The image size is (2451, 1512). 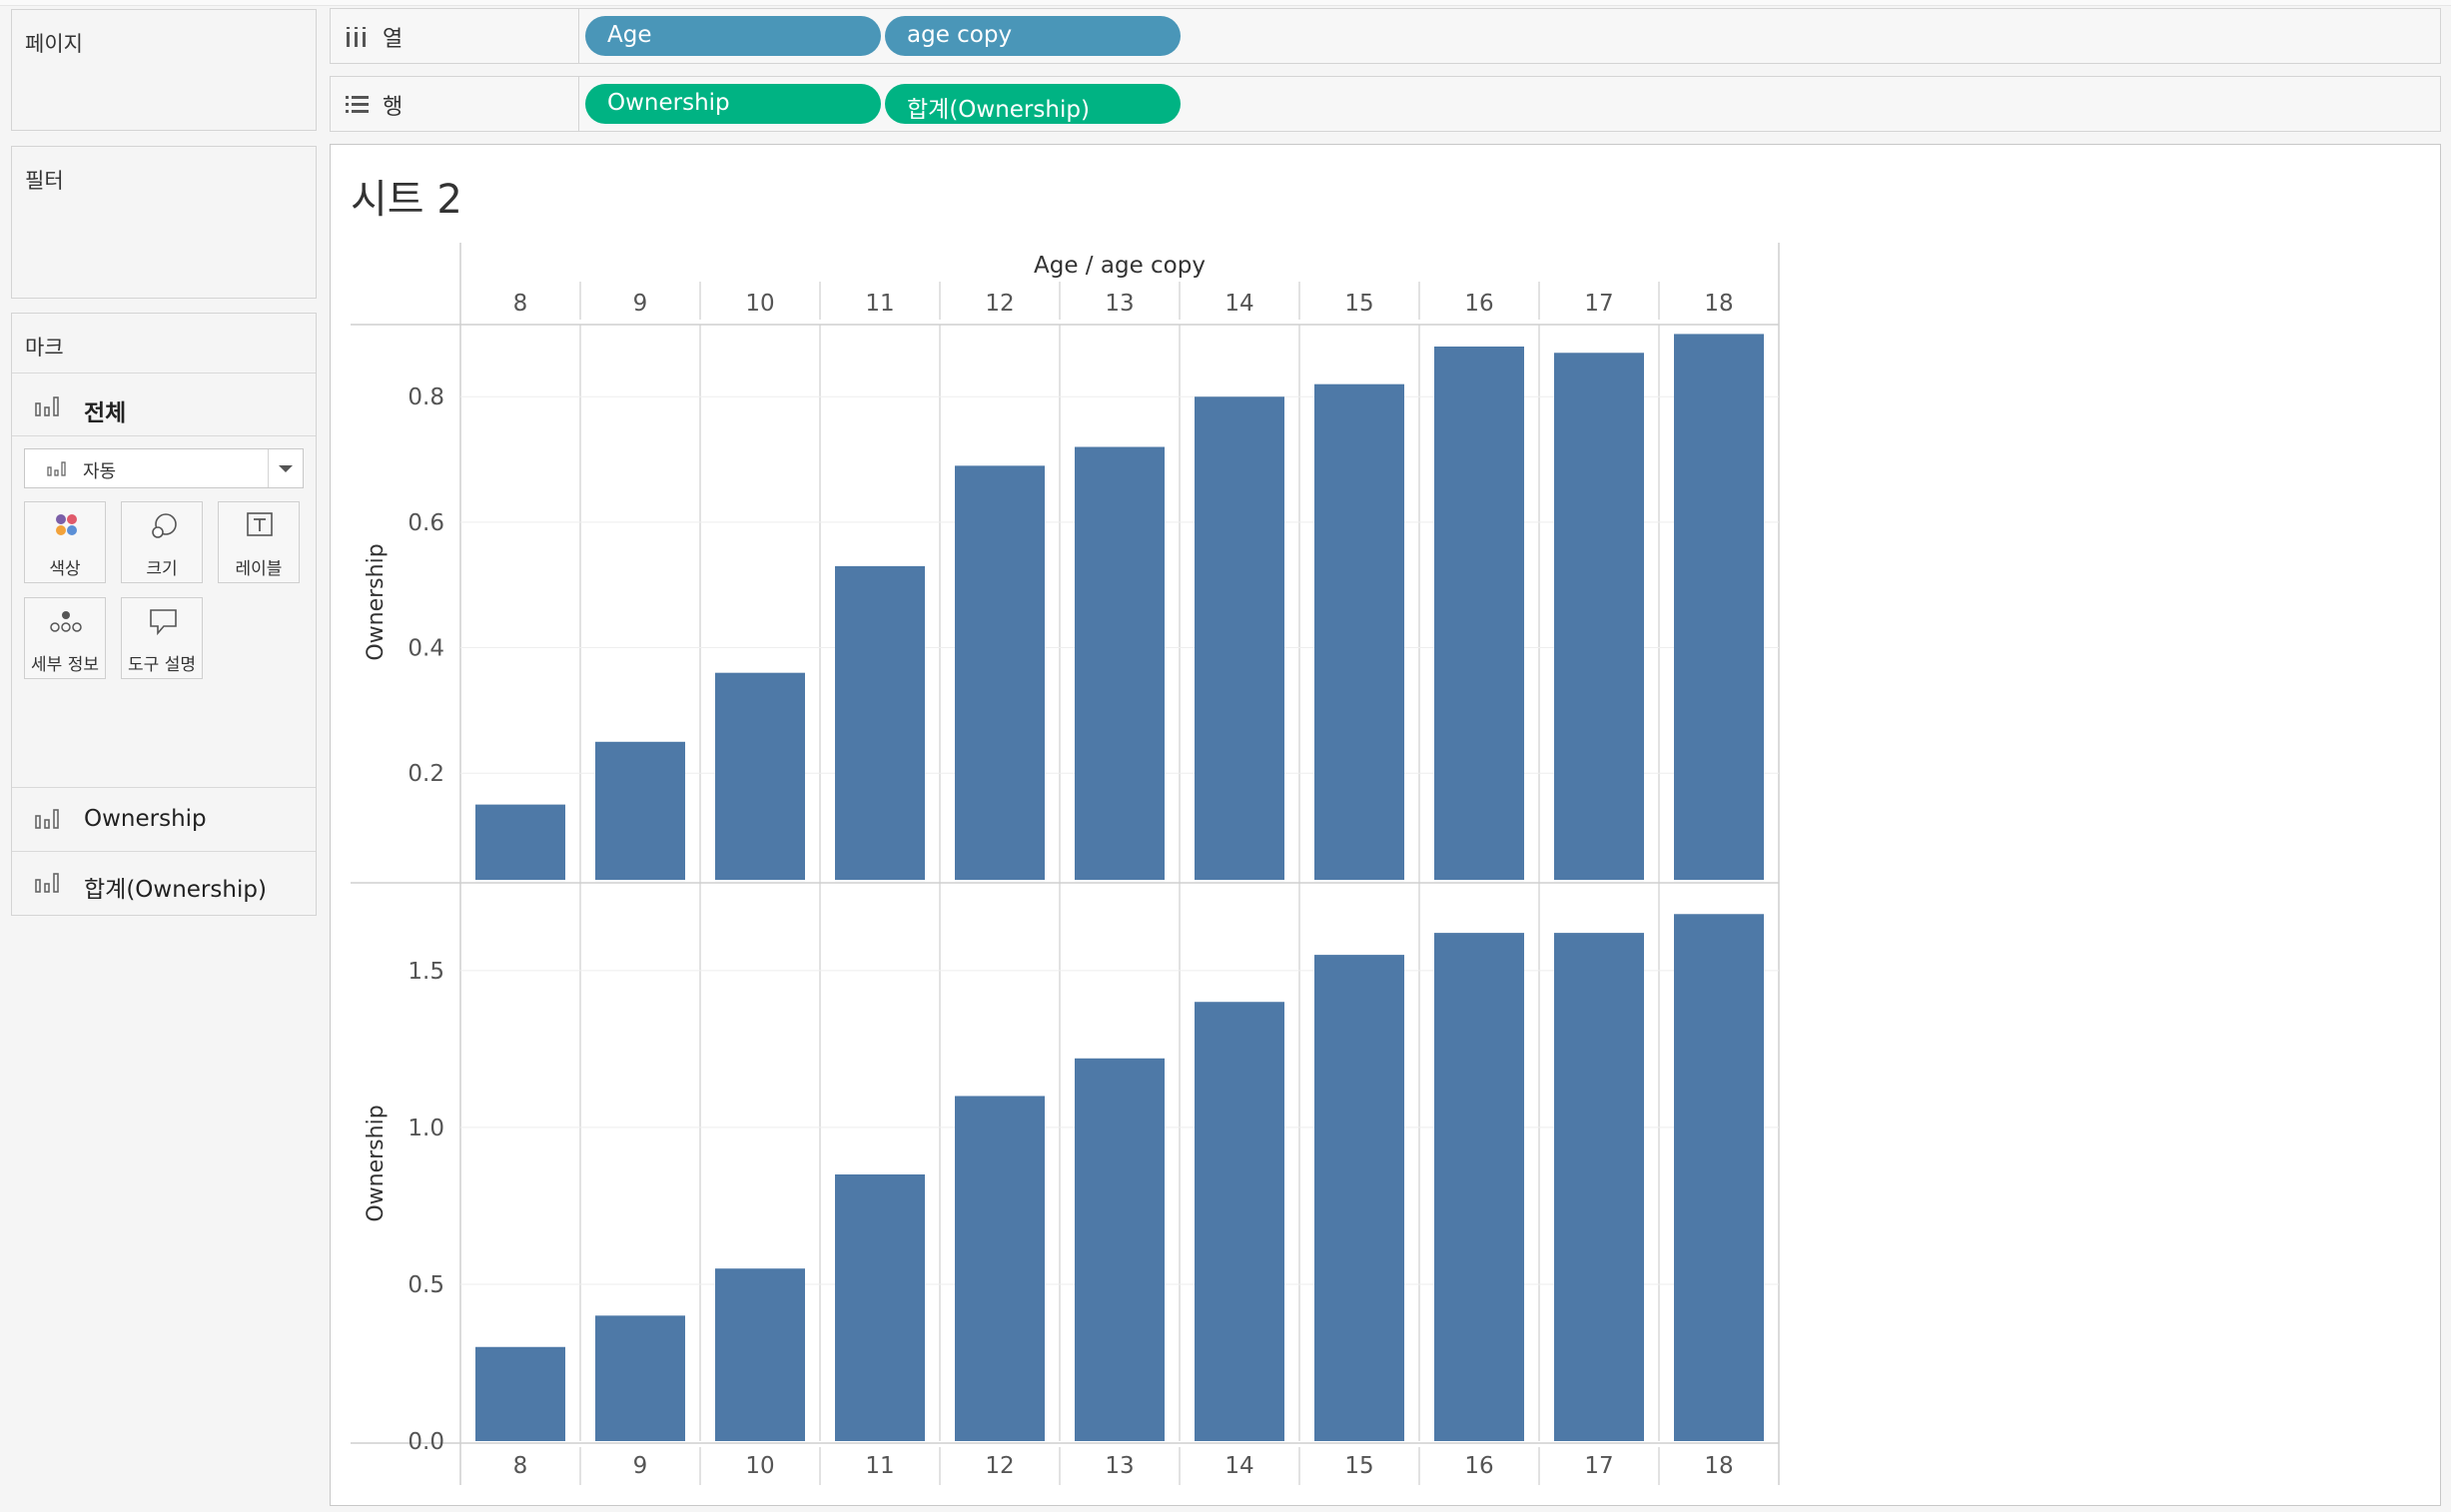 What do you see at coordinates (164, 405) in the screenshot?
I see `marks-tab-all: 전체` at bounding box center [164, 405].